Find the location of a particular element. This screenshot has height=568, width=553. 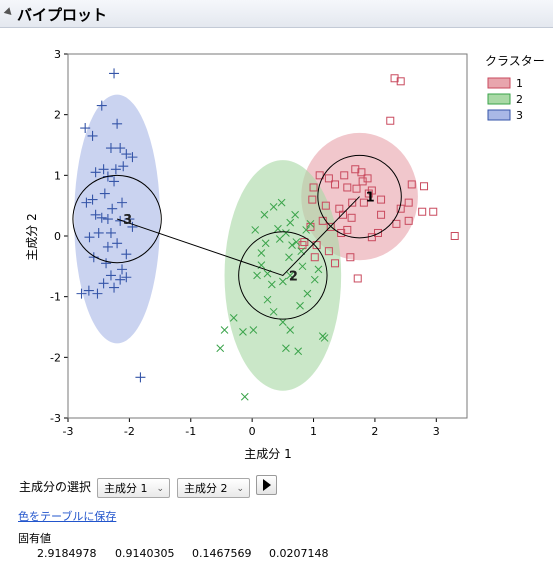

y-tick-label: -3 is located at coordinates (55, 418).